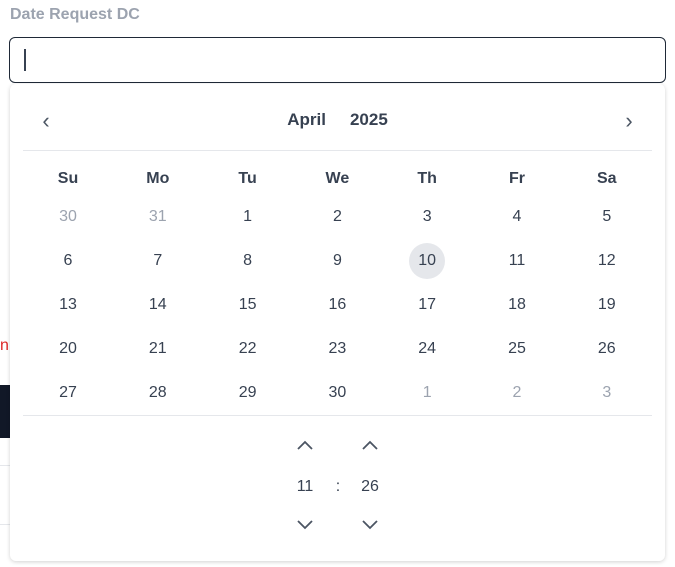 This screenshot has width=675, height=567. Describe the element at coordinates (337, 120) in the screenshot. I see `month-year-title: April 2025` at that location.